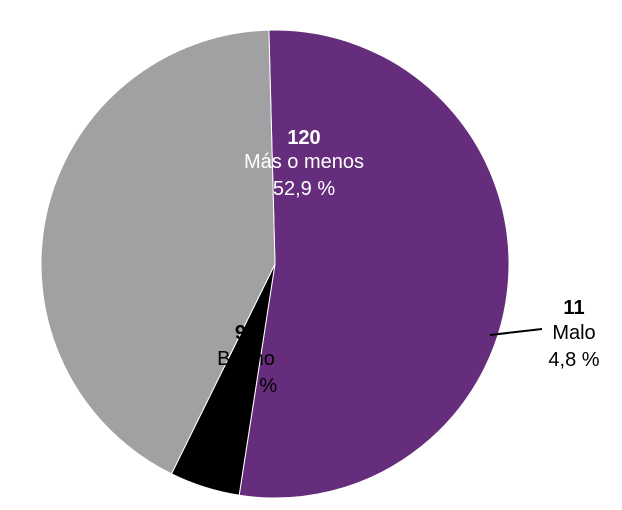 The height and width of the screenshot is (510, 622). I want to click on slice-label-bueno: 96 Bueno 42,3 %, so click(246, 359).